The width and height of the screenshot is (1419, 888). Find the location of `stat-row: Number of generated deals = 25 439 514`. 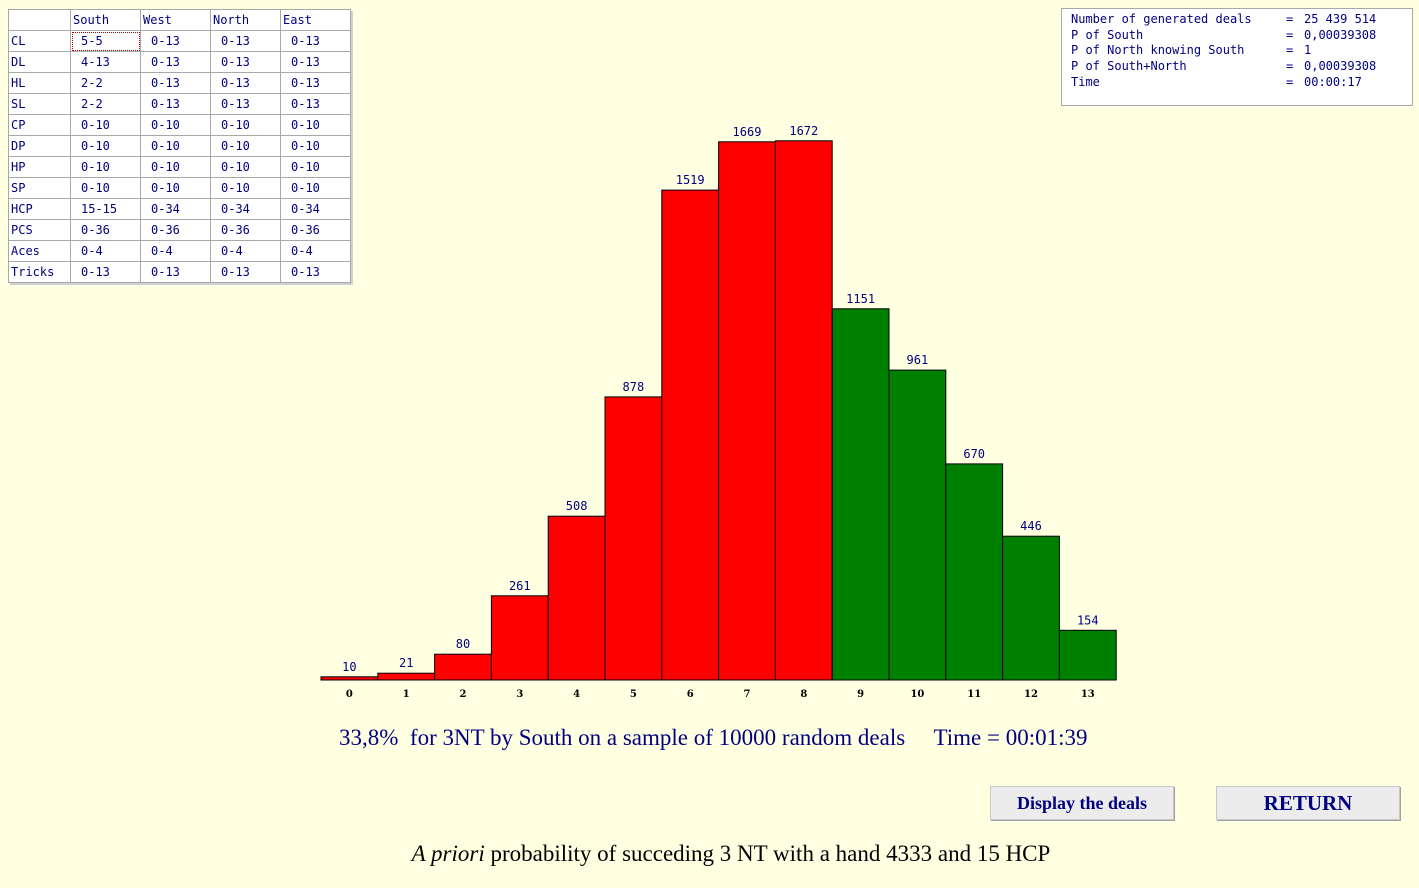

stat-row: Number of generated deals = 25 439 514 is located at coordinates (1241, 20).